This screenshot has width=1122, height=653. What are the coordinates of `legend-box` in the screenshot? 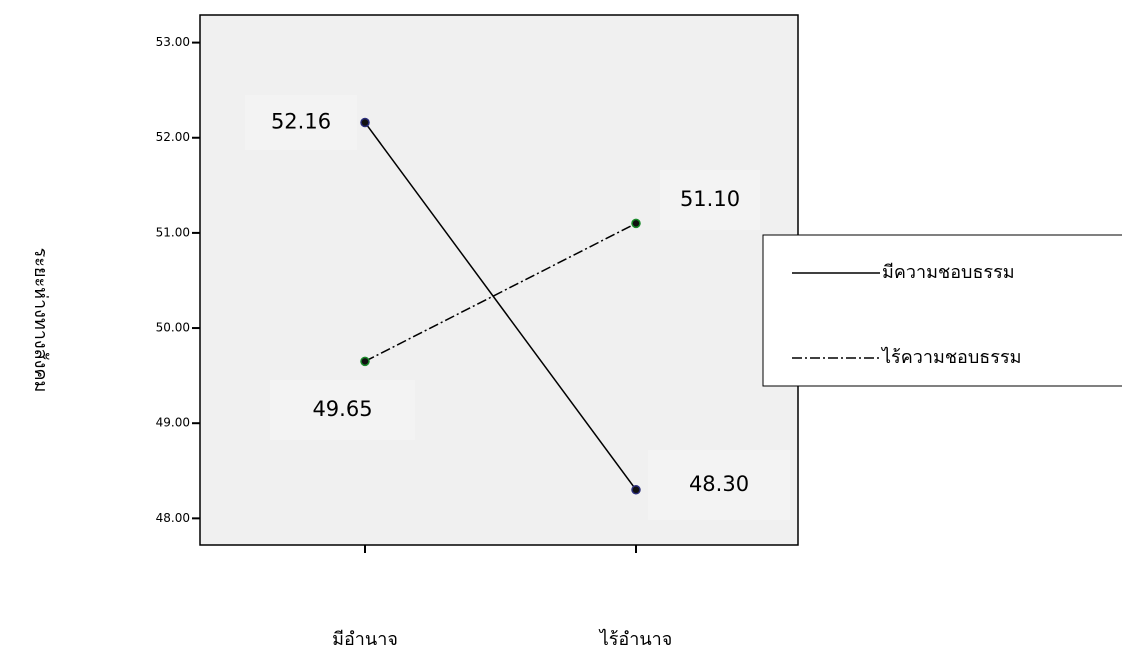 It's located at (942, 310).